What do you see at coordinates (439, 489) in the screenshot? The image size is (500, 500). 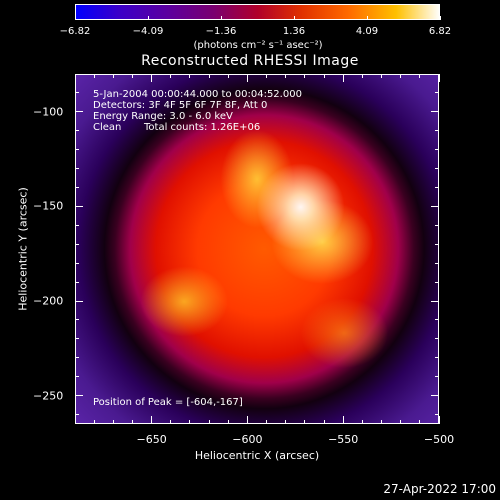 I see `date-stamp: 27-Apr-2022 17:00` at bounding box center [439, 489].